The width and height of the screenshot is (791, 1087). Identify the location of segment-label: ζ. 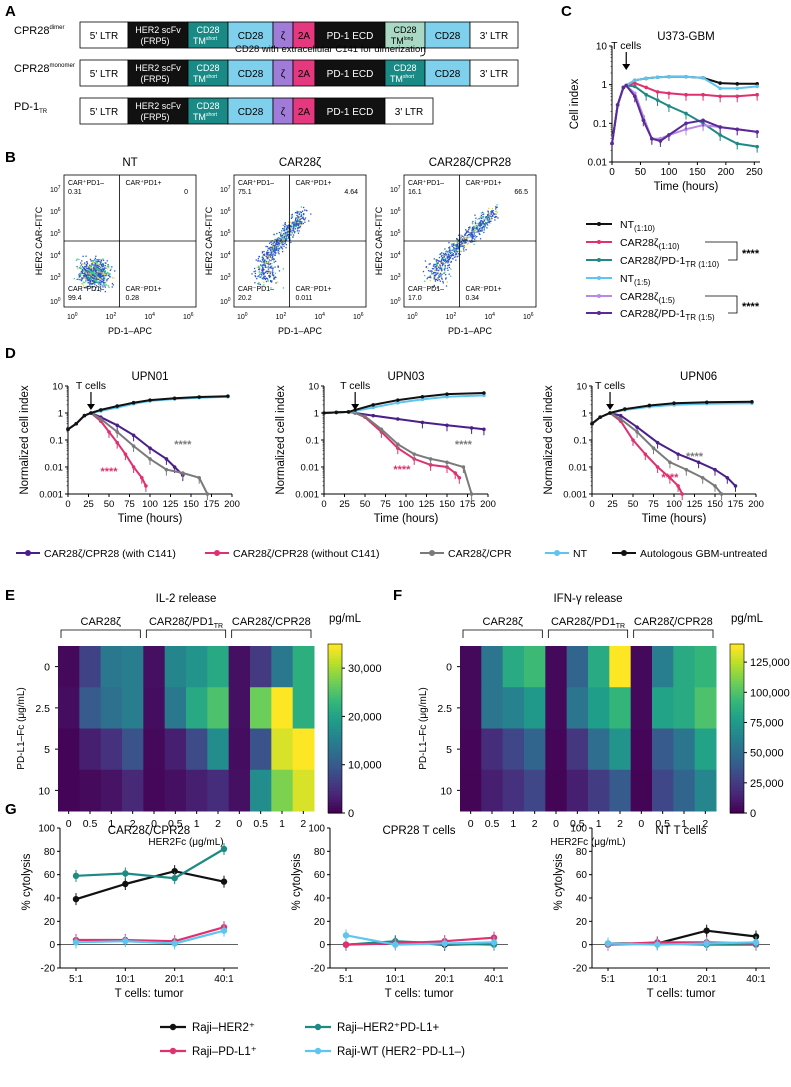
(283, 112).